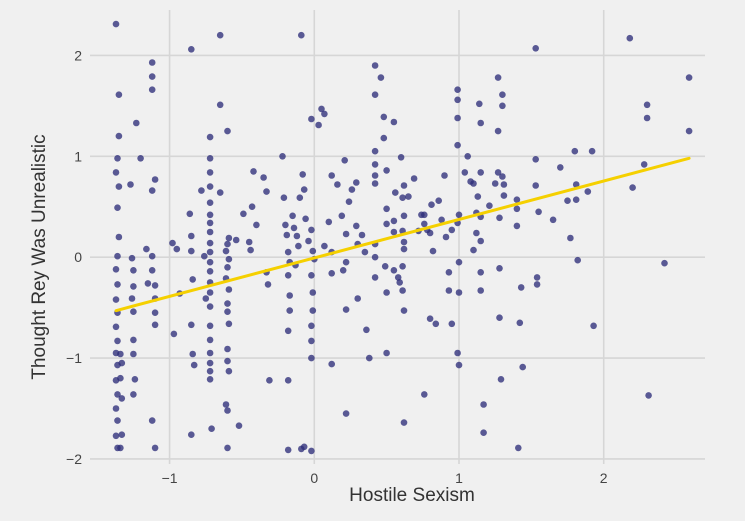 This screenshot has width=745, height=521. I want to click on y-tick-label: −2, so click(74, 459).